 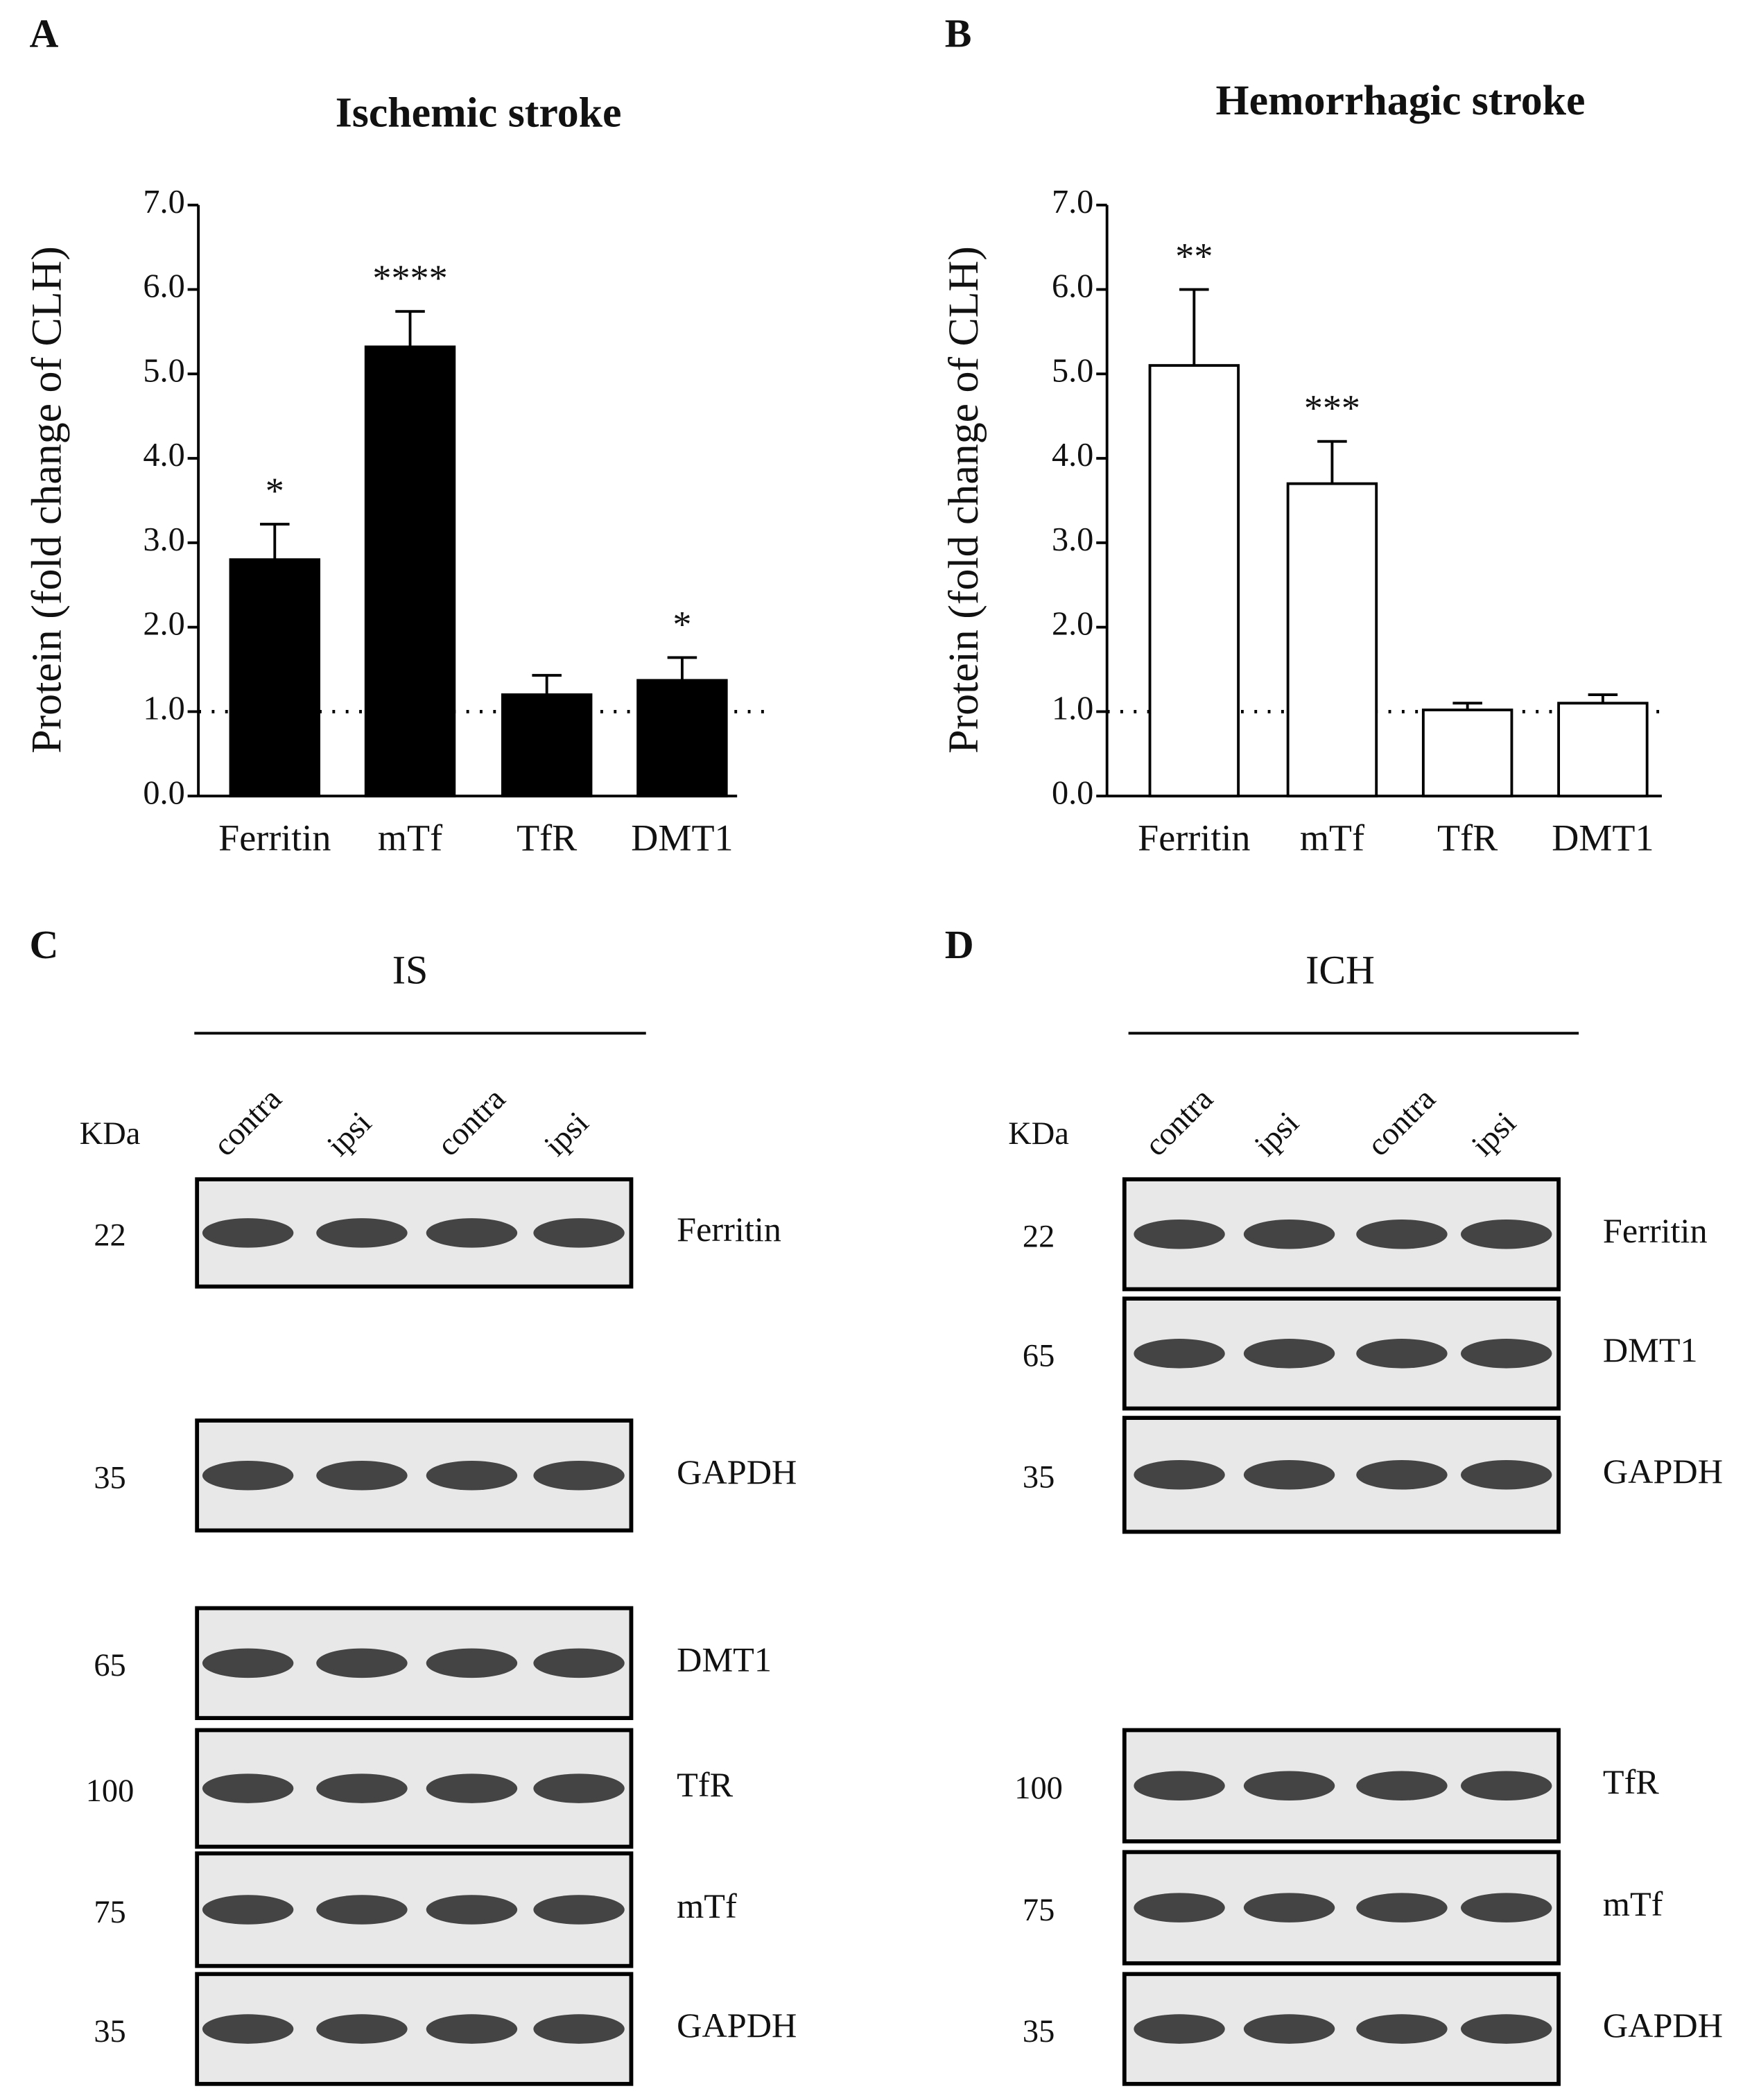 I want to click on group-label: IS, so click(x=410, y=971).